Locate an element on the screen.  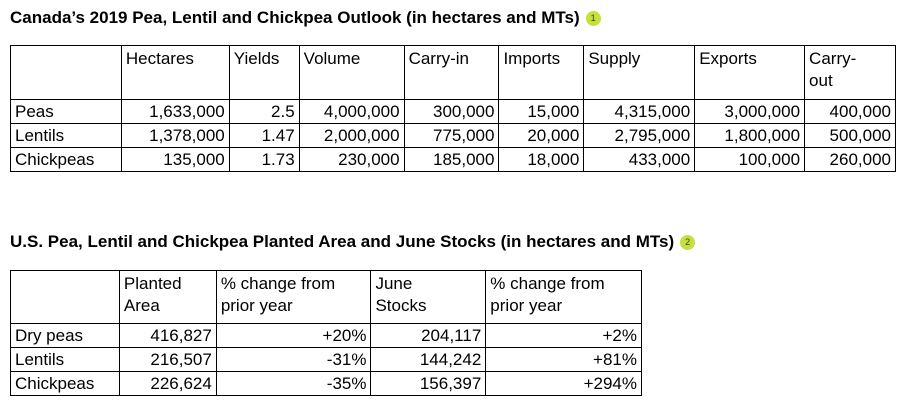
header-cell-carry-in: Carry-in is located at coordinates (451, 72).